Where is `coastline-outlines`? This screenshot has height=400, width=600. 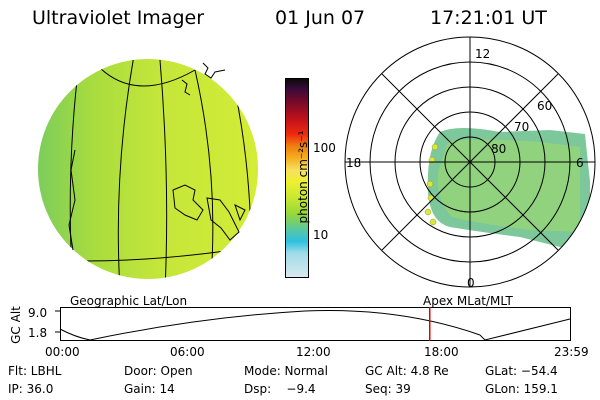 coastline-outlines is located at coordinates (157, 156).